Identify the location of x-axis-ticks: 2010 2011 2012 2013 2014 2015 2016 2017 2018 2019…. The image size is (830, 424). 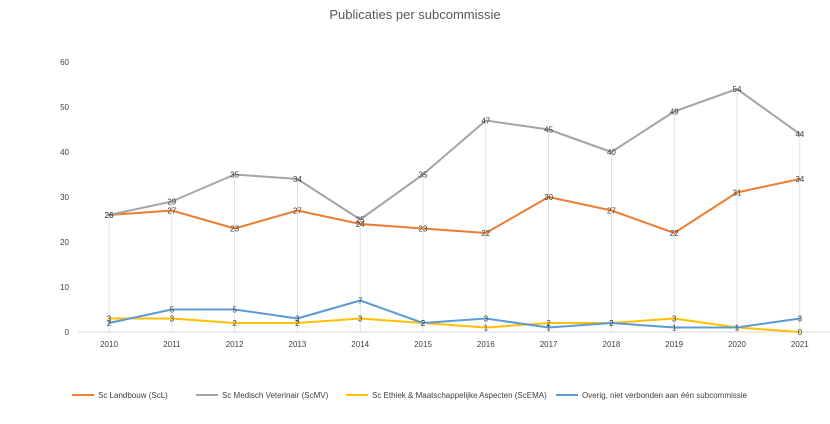
(454, 344).